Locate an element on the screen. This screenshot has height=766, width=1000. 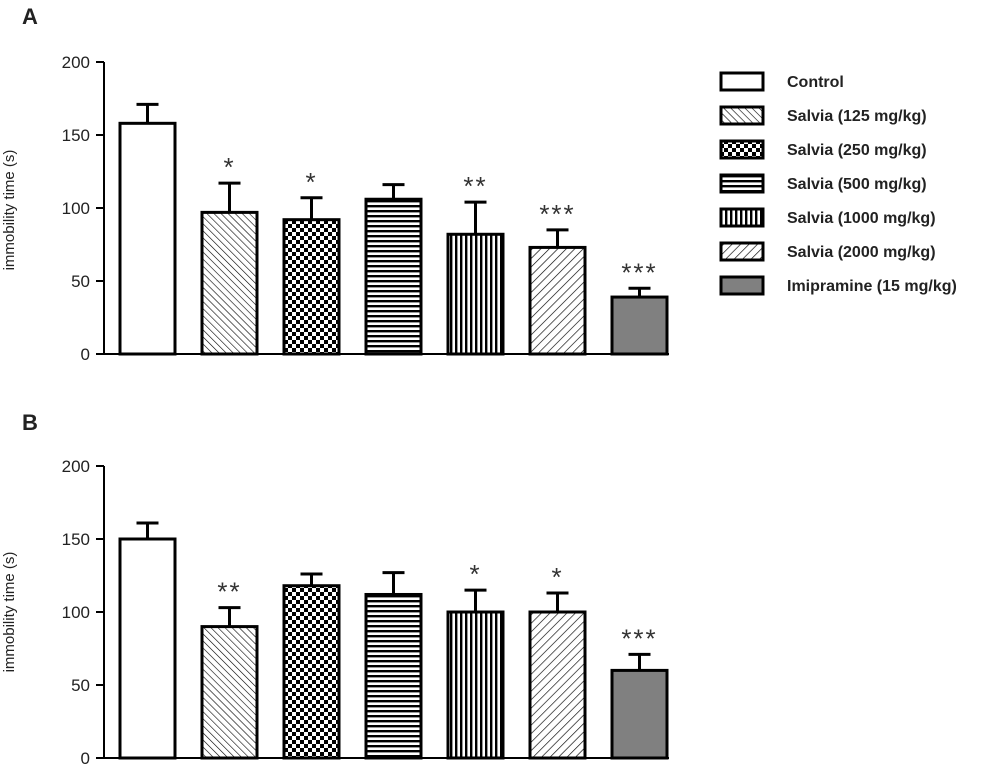
legend-label: Salvia (1000 mg/kg) is located at coordinates (861, 218).